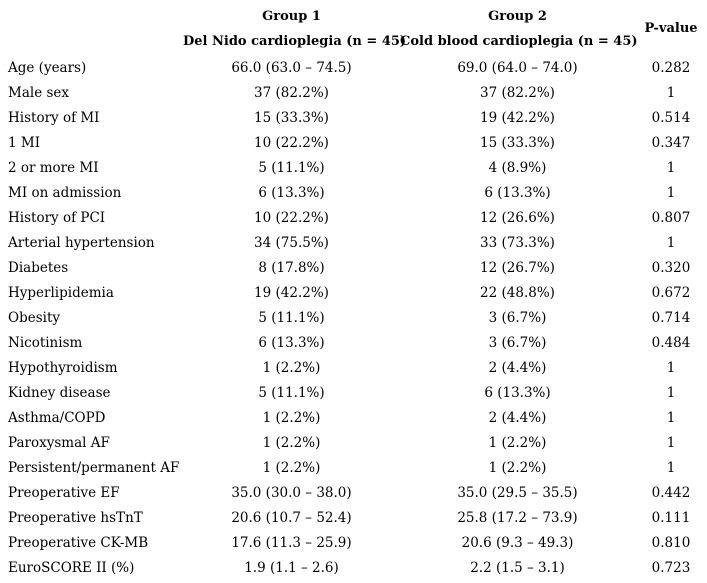 The image size is (707, 583). Describe the element at coordinates (517, 393) in the screenshot. I see `group2-value: 6 (13.3%)` at that location.